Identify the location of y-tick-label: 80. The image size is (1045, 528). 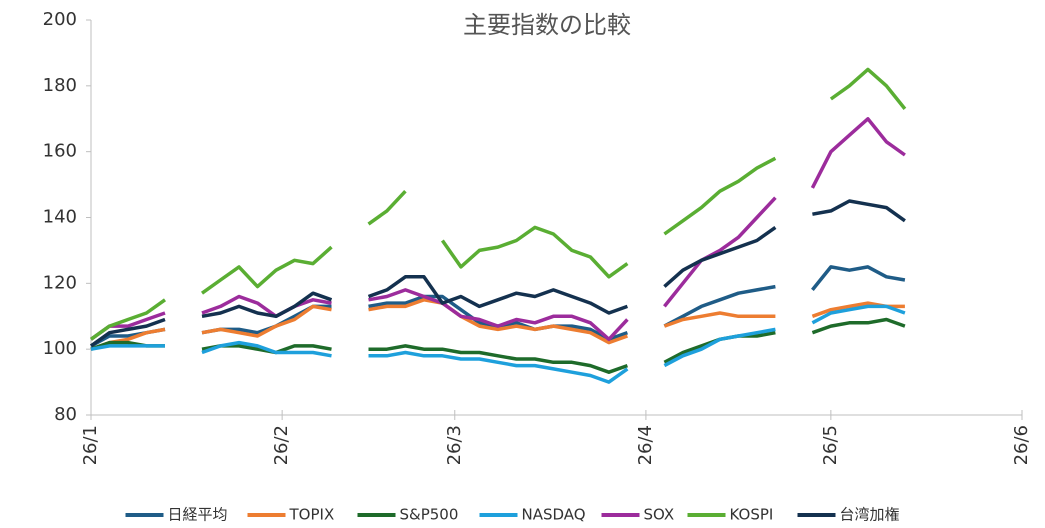
(65, 414).